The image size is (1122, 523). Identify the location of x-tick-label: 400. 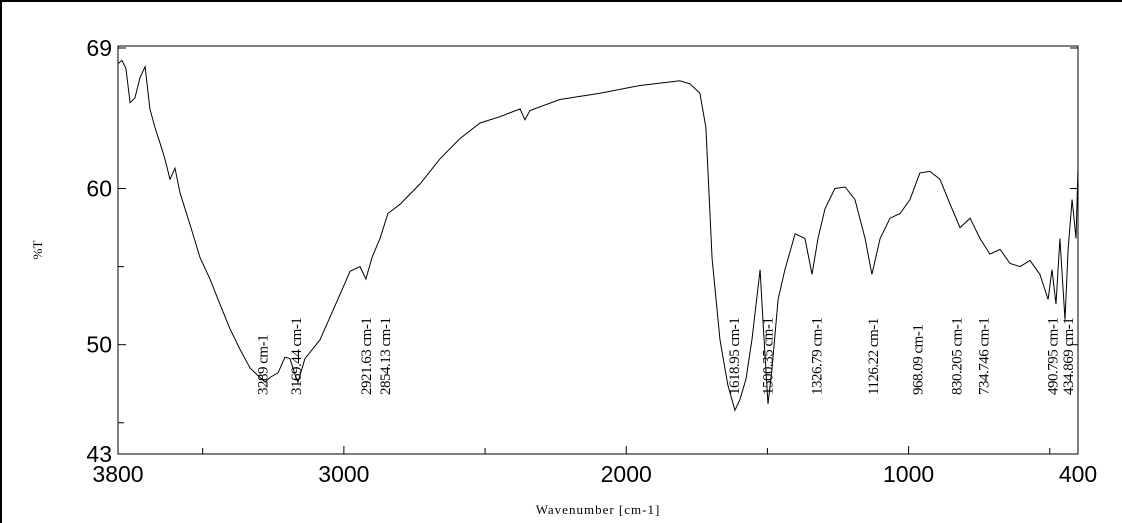
(1078, 474).